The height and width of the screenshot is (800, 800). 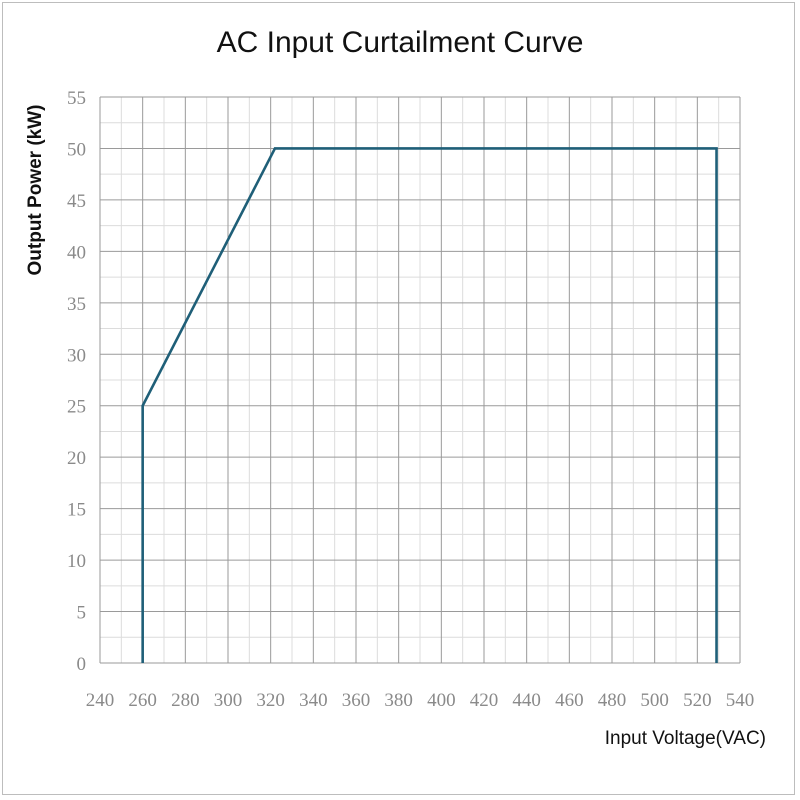 What do you see at coordinates (612, 700) in the screenshot?
I see `x-tick-label: 480` at bounding box center [612, 700].